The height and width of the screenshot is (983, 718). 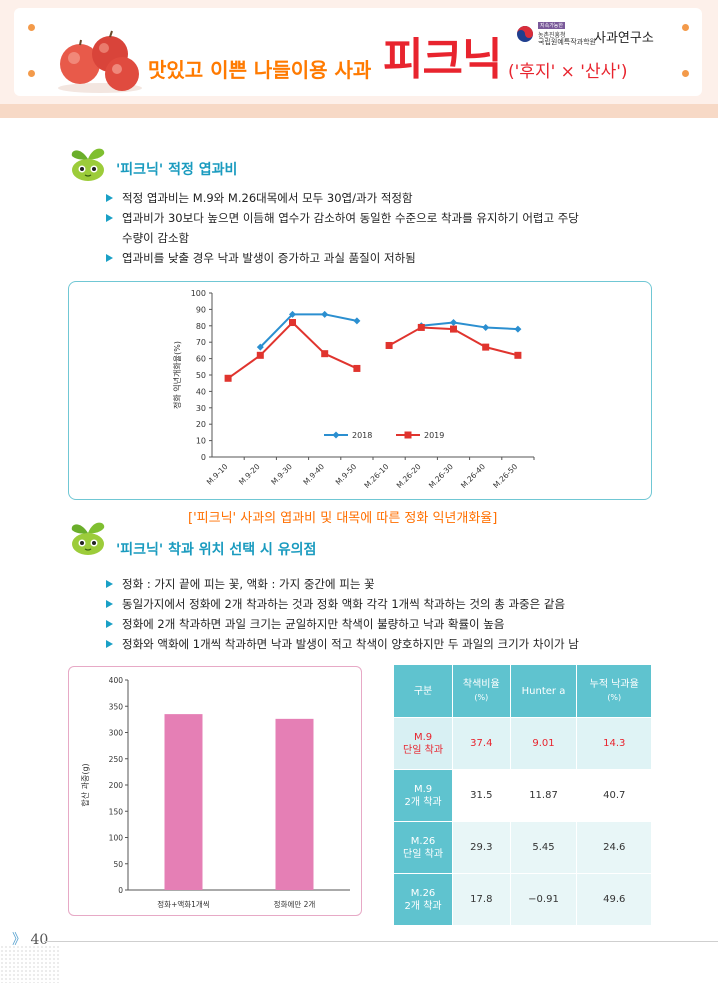 What do you see at coordinates (249, 474) in the screenshot?
I see `x-tick-label: M.9-20` at bounding box center [249, 474].